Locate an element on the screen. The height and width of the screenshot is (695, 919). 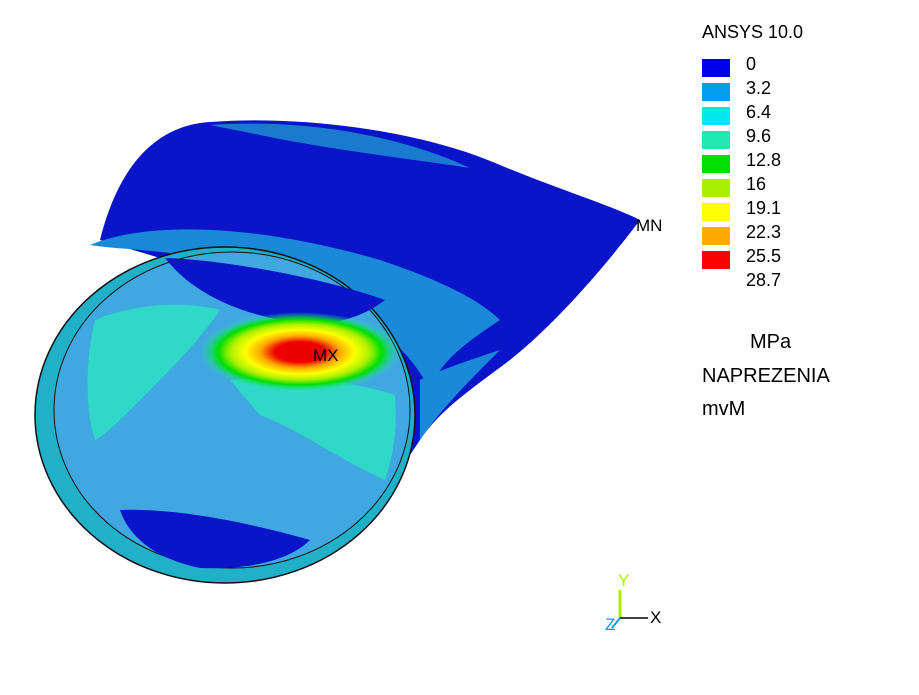
legend-value: 16 is located at coordinates (756, 184).